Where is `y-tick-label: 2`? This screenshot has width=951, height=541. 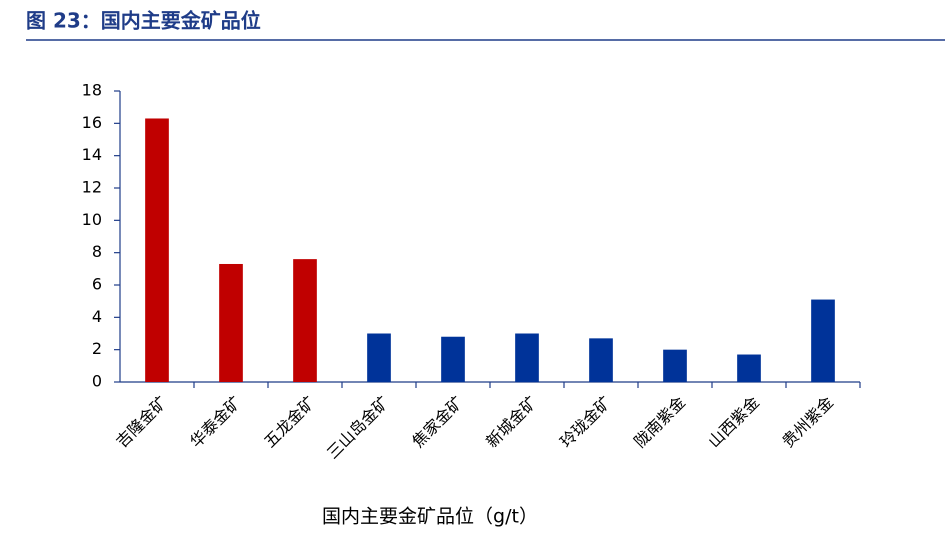 y-tick-label: 2 is located at coordinates (97, 348).